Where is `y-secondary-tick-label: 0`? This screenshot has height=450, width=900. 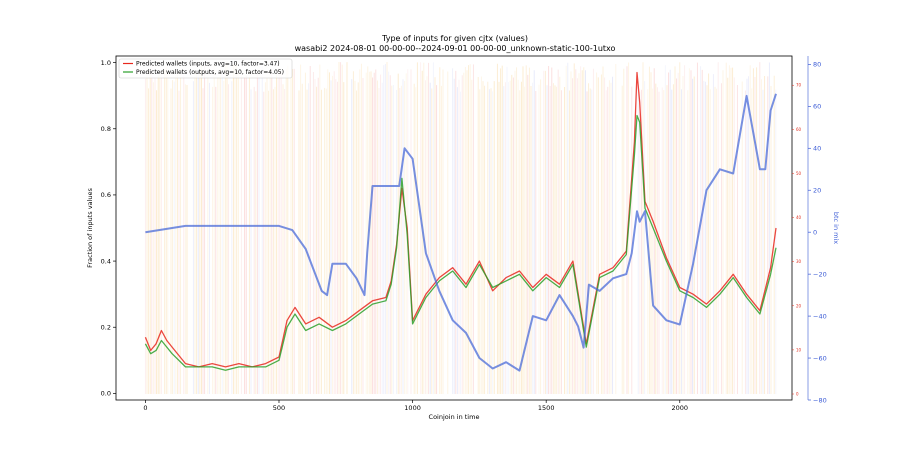 y-secondary-tick-label: 0 is located at coordinates (797, 394).